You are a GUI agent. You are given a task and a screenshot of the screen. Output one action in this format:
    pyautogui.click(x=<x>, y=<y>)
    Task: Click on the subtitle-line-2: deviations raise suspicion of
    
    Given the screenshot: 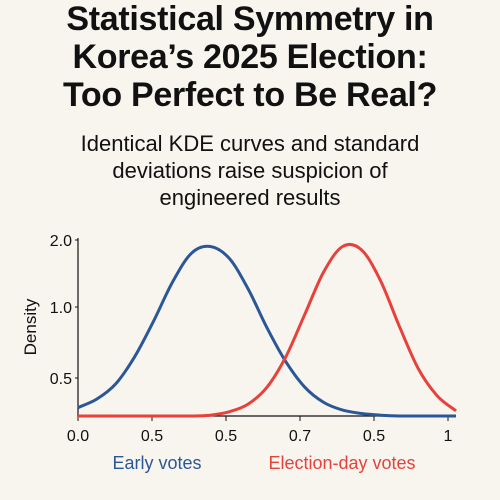 What is the action you would take?
    pyautogui.click(x=250, y=170)
    